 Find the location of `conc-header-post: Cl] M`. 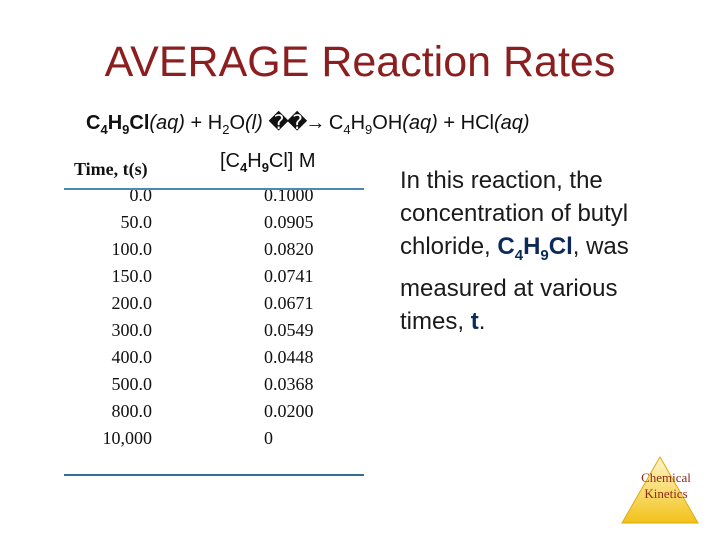

conc-header-post: Cl] M is located at coordinates (292, 161).